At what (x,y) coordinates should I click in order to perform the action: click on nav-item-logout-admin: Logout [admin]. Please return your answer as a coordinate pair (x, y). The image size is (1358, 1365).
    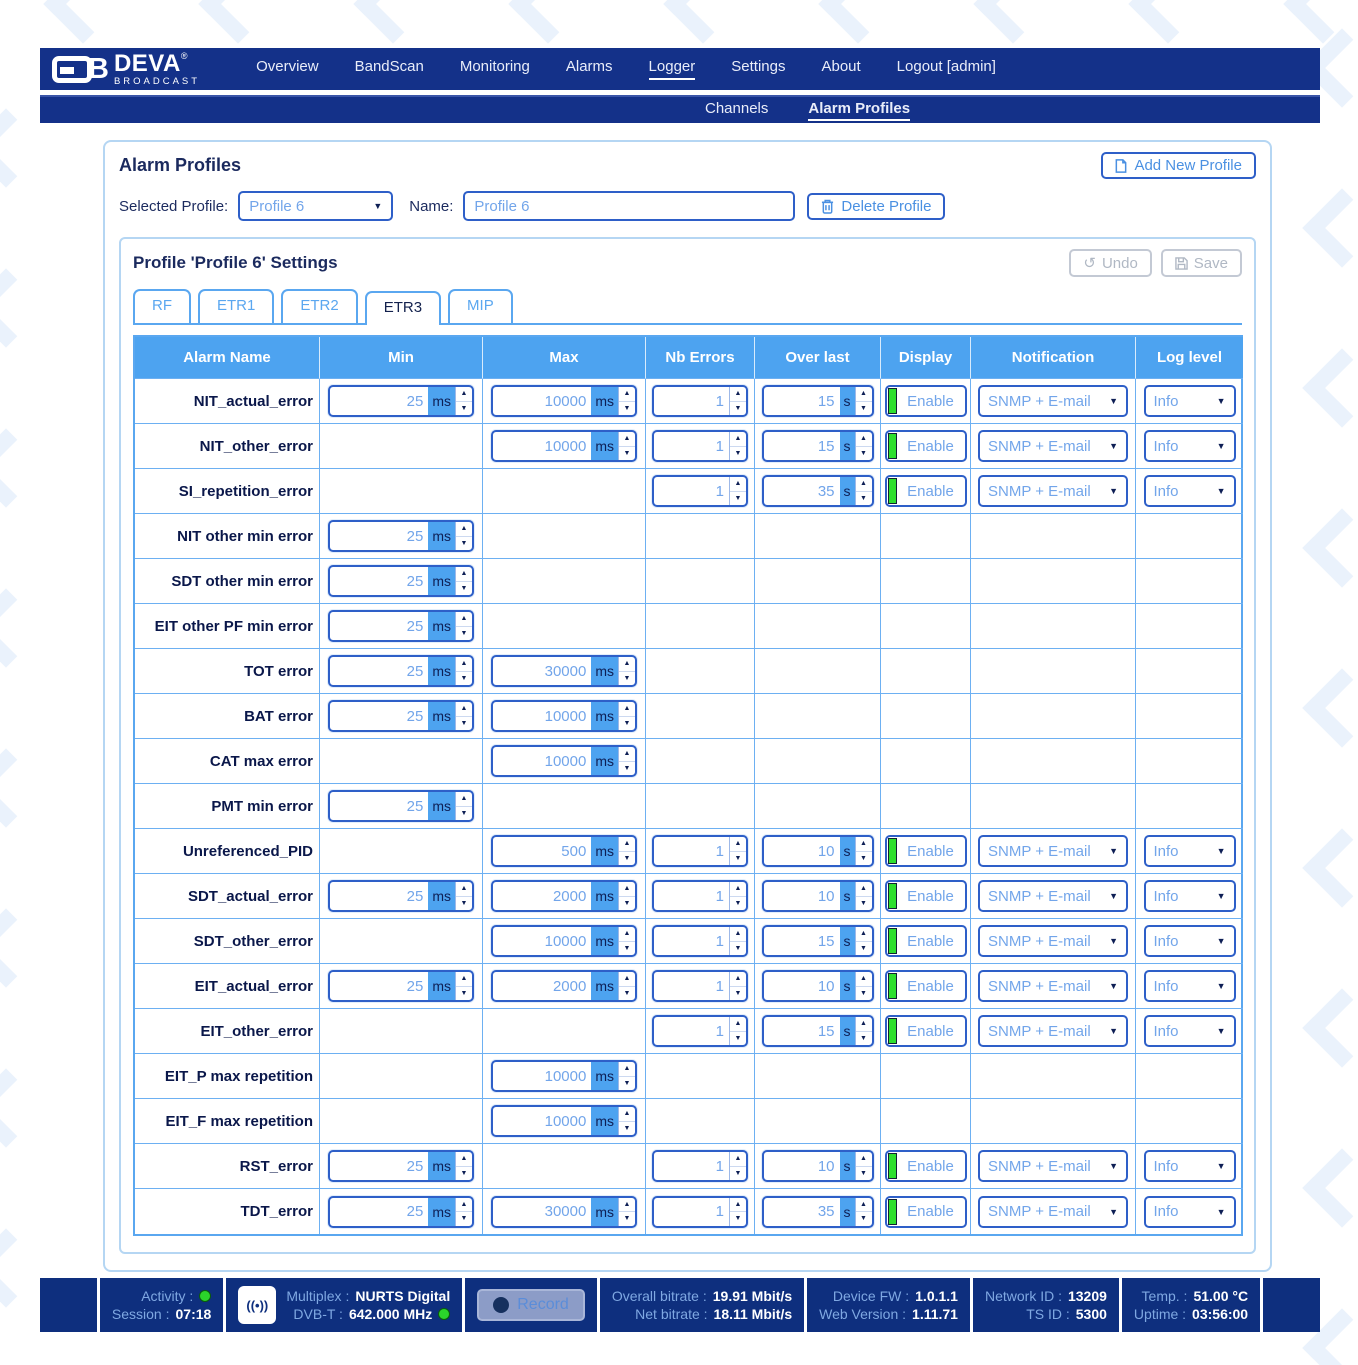
    Looking at the image, I should click on (946, 66).